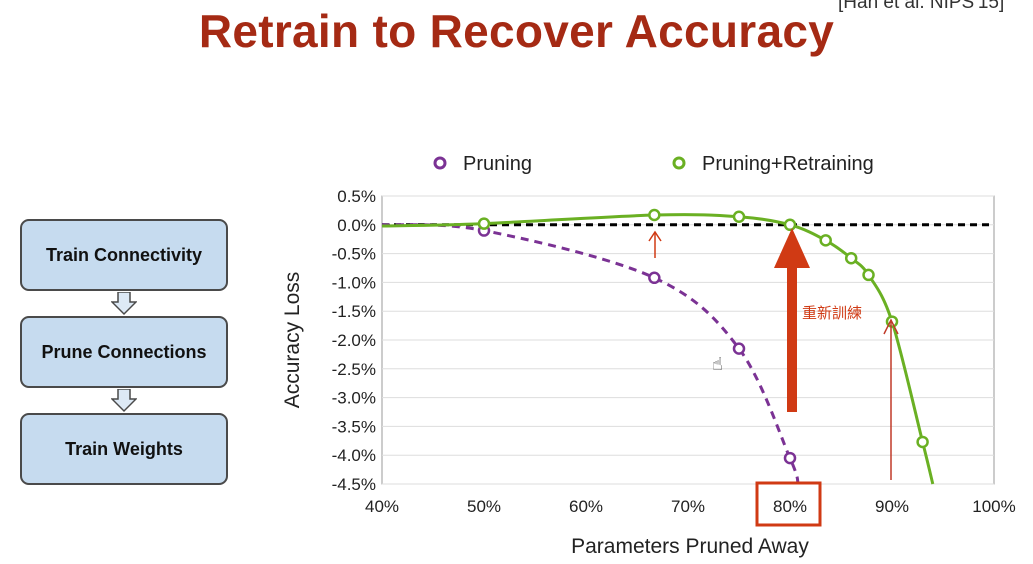 This screenshot has height=564, width=1033. What do you see at coordinates (993, 506) in the screenshot?
I see `x-tick-label: 100%` at bounding box center [993, 506].